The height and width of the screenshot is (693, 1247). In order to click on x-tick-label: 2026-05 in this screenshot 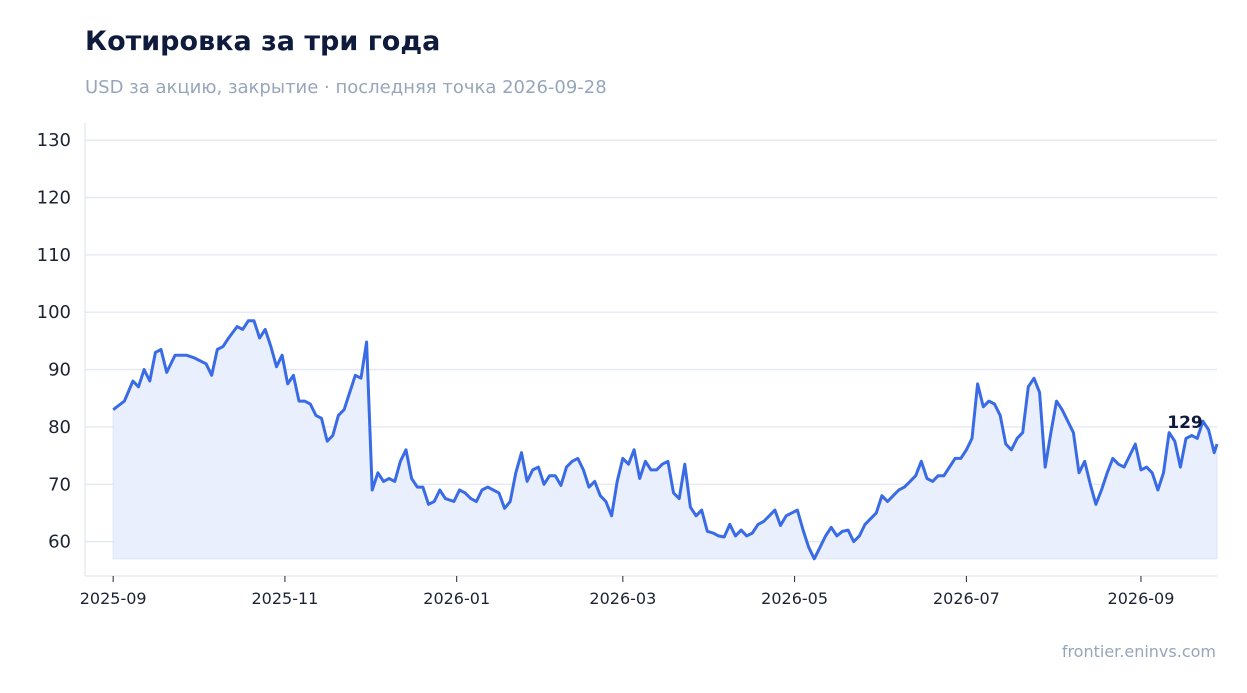, I will do `click(794, 598)`.